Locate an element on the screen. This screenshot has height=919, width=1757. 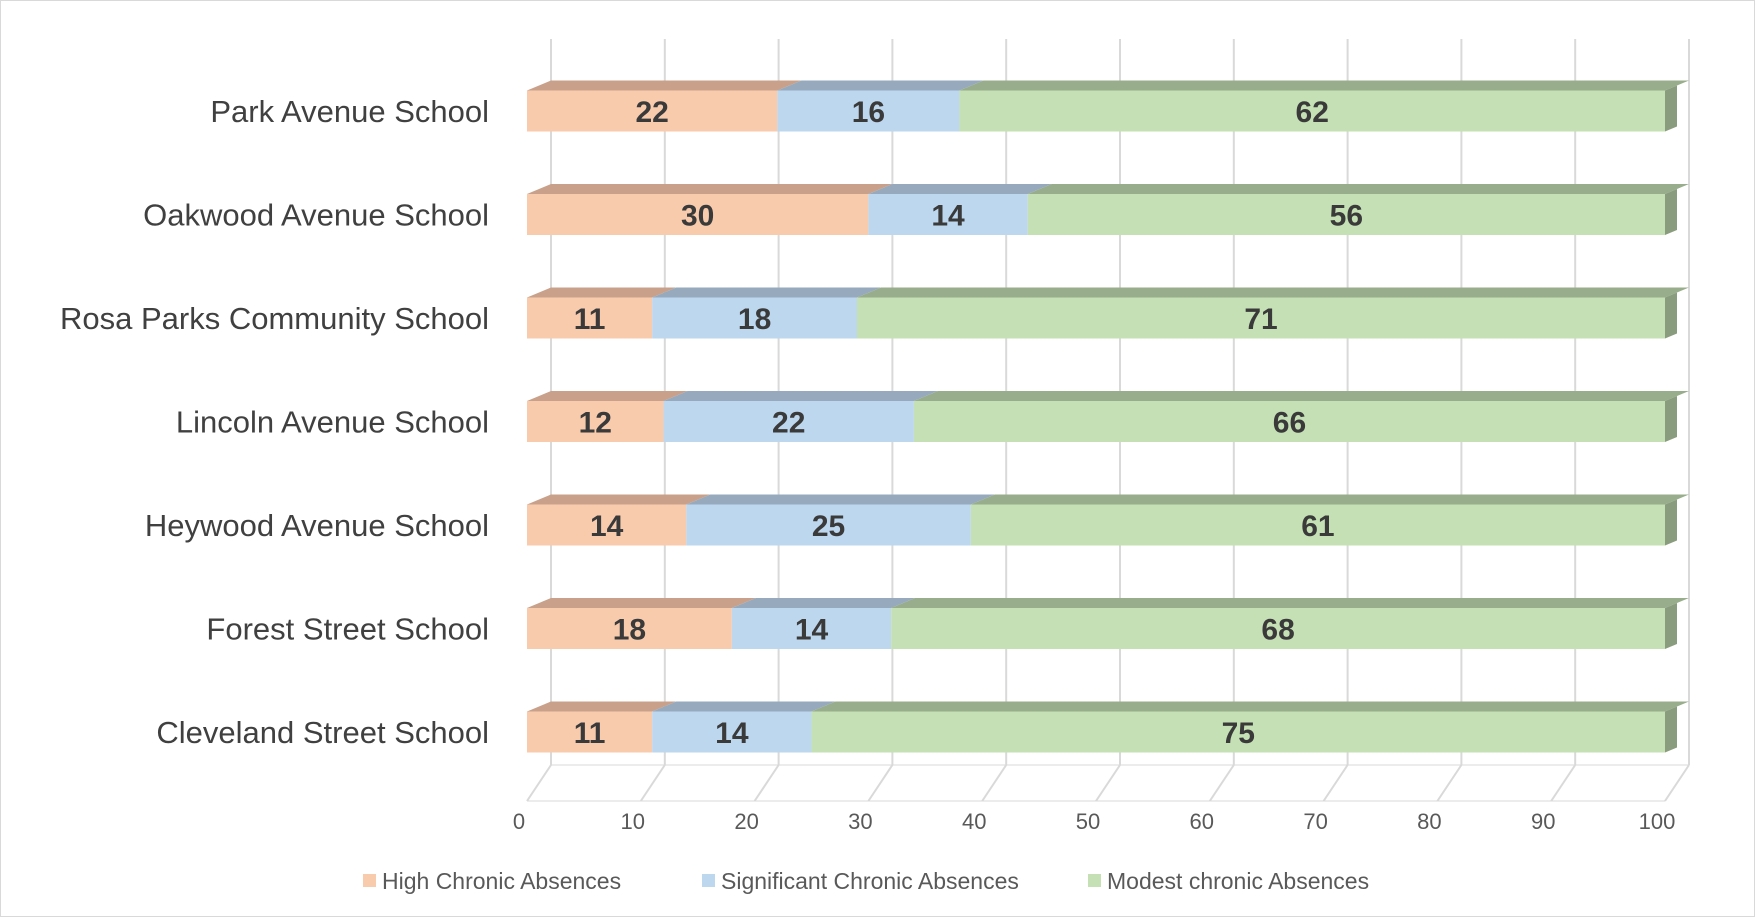
category-label: Oakwood Avenue School is located at coordinates (316, 215).